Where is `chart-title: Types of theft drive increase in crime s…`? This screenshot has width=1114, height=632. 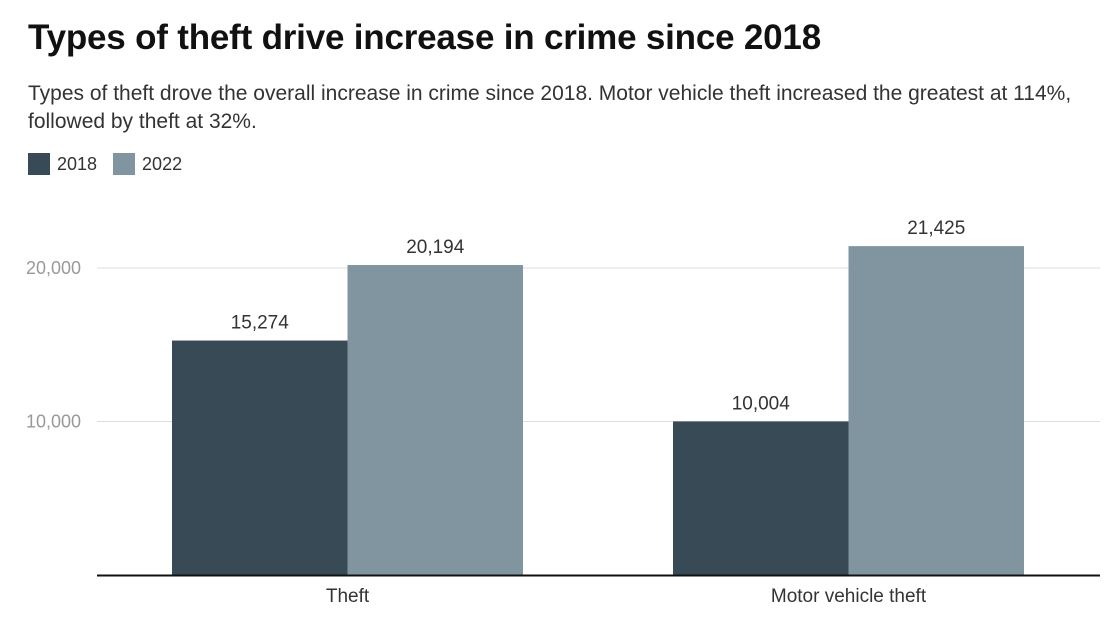 chart-title: Types of theft drive increase in crime s… is located at coordinates (424, 37).